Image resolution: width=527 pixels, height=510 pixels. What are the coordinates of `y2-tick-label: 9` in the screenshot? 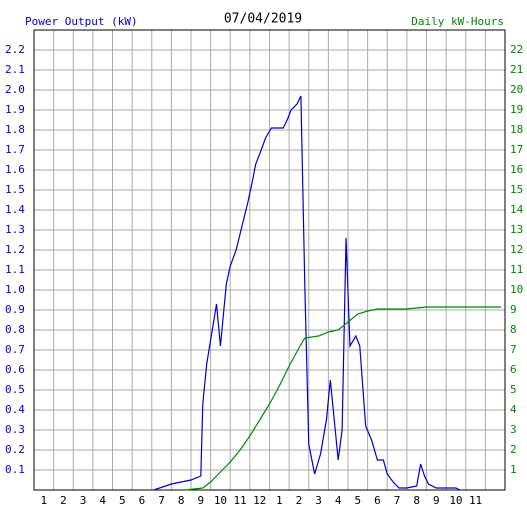 It's located at (513, 309).